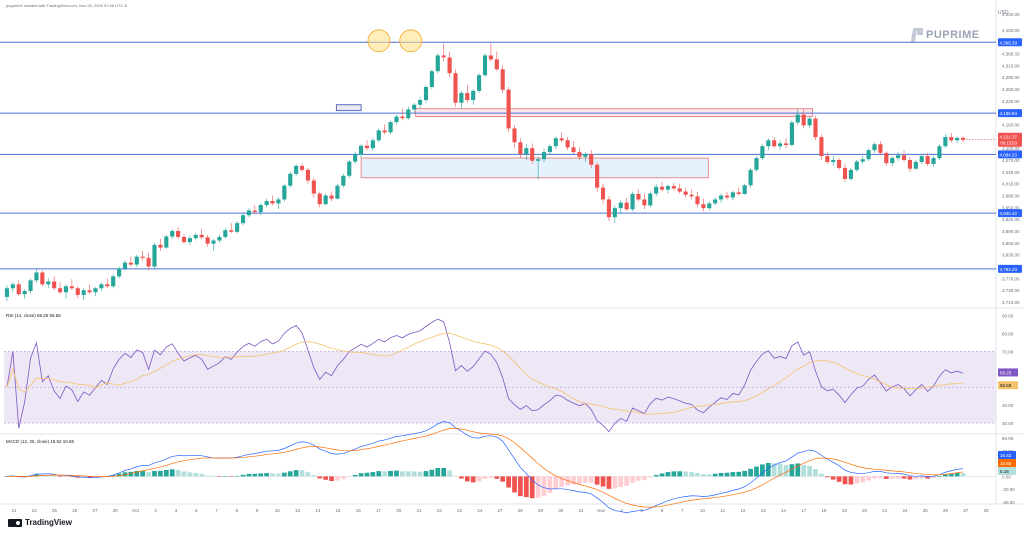 The width and height of the screenshot is (1024, 534). Describe the element at coordinates (155, 510) in the screenshot. I see `time-axis-tick-label: 2` at that location.